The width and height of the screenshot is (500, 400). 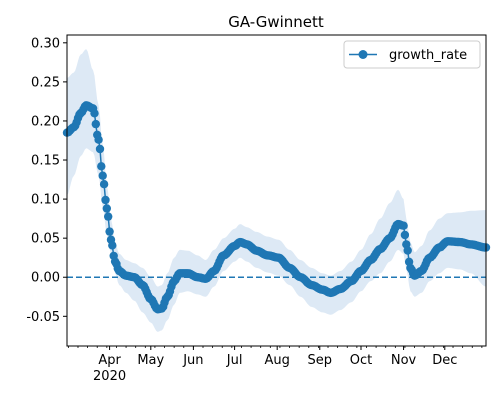 I want to click on legend: growth_rate, so click(x=412, y=54).